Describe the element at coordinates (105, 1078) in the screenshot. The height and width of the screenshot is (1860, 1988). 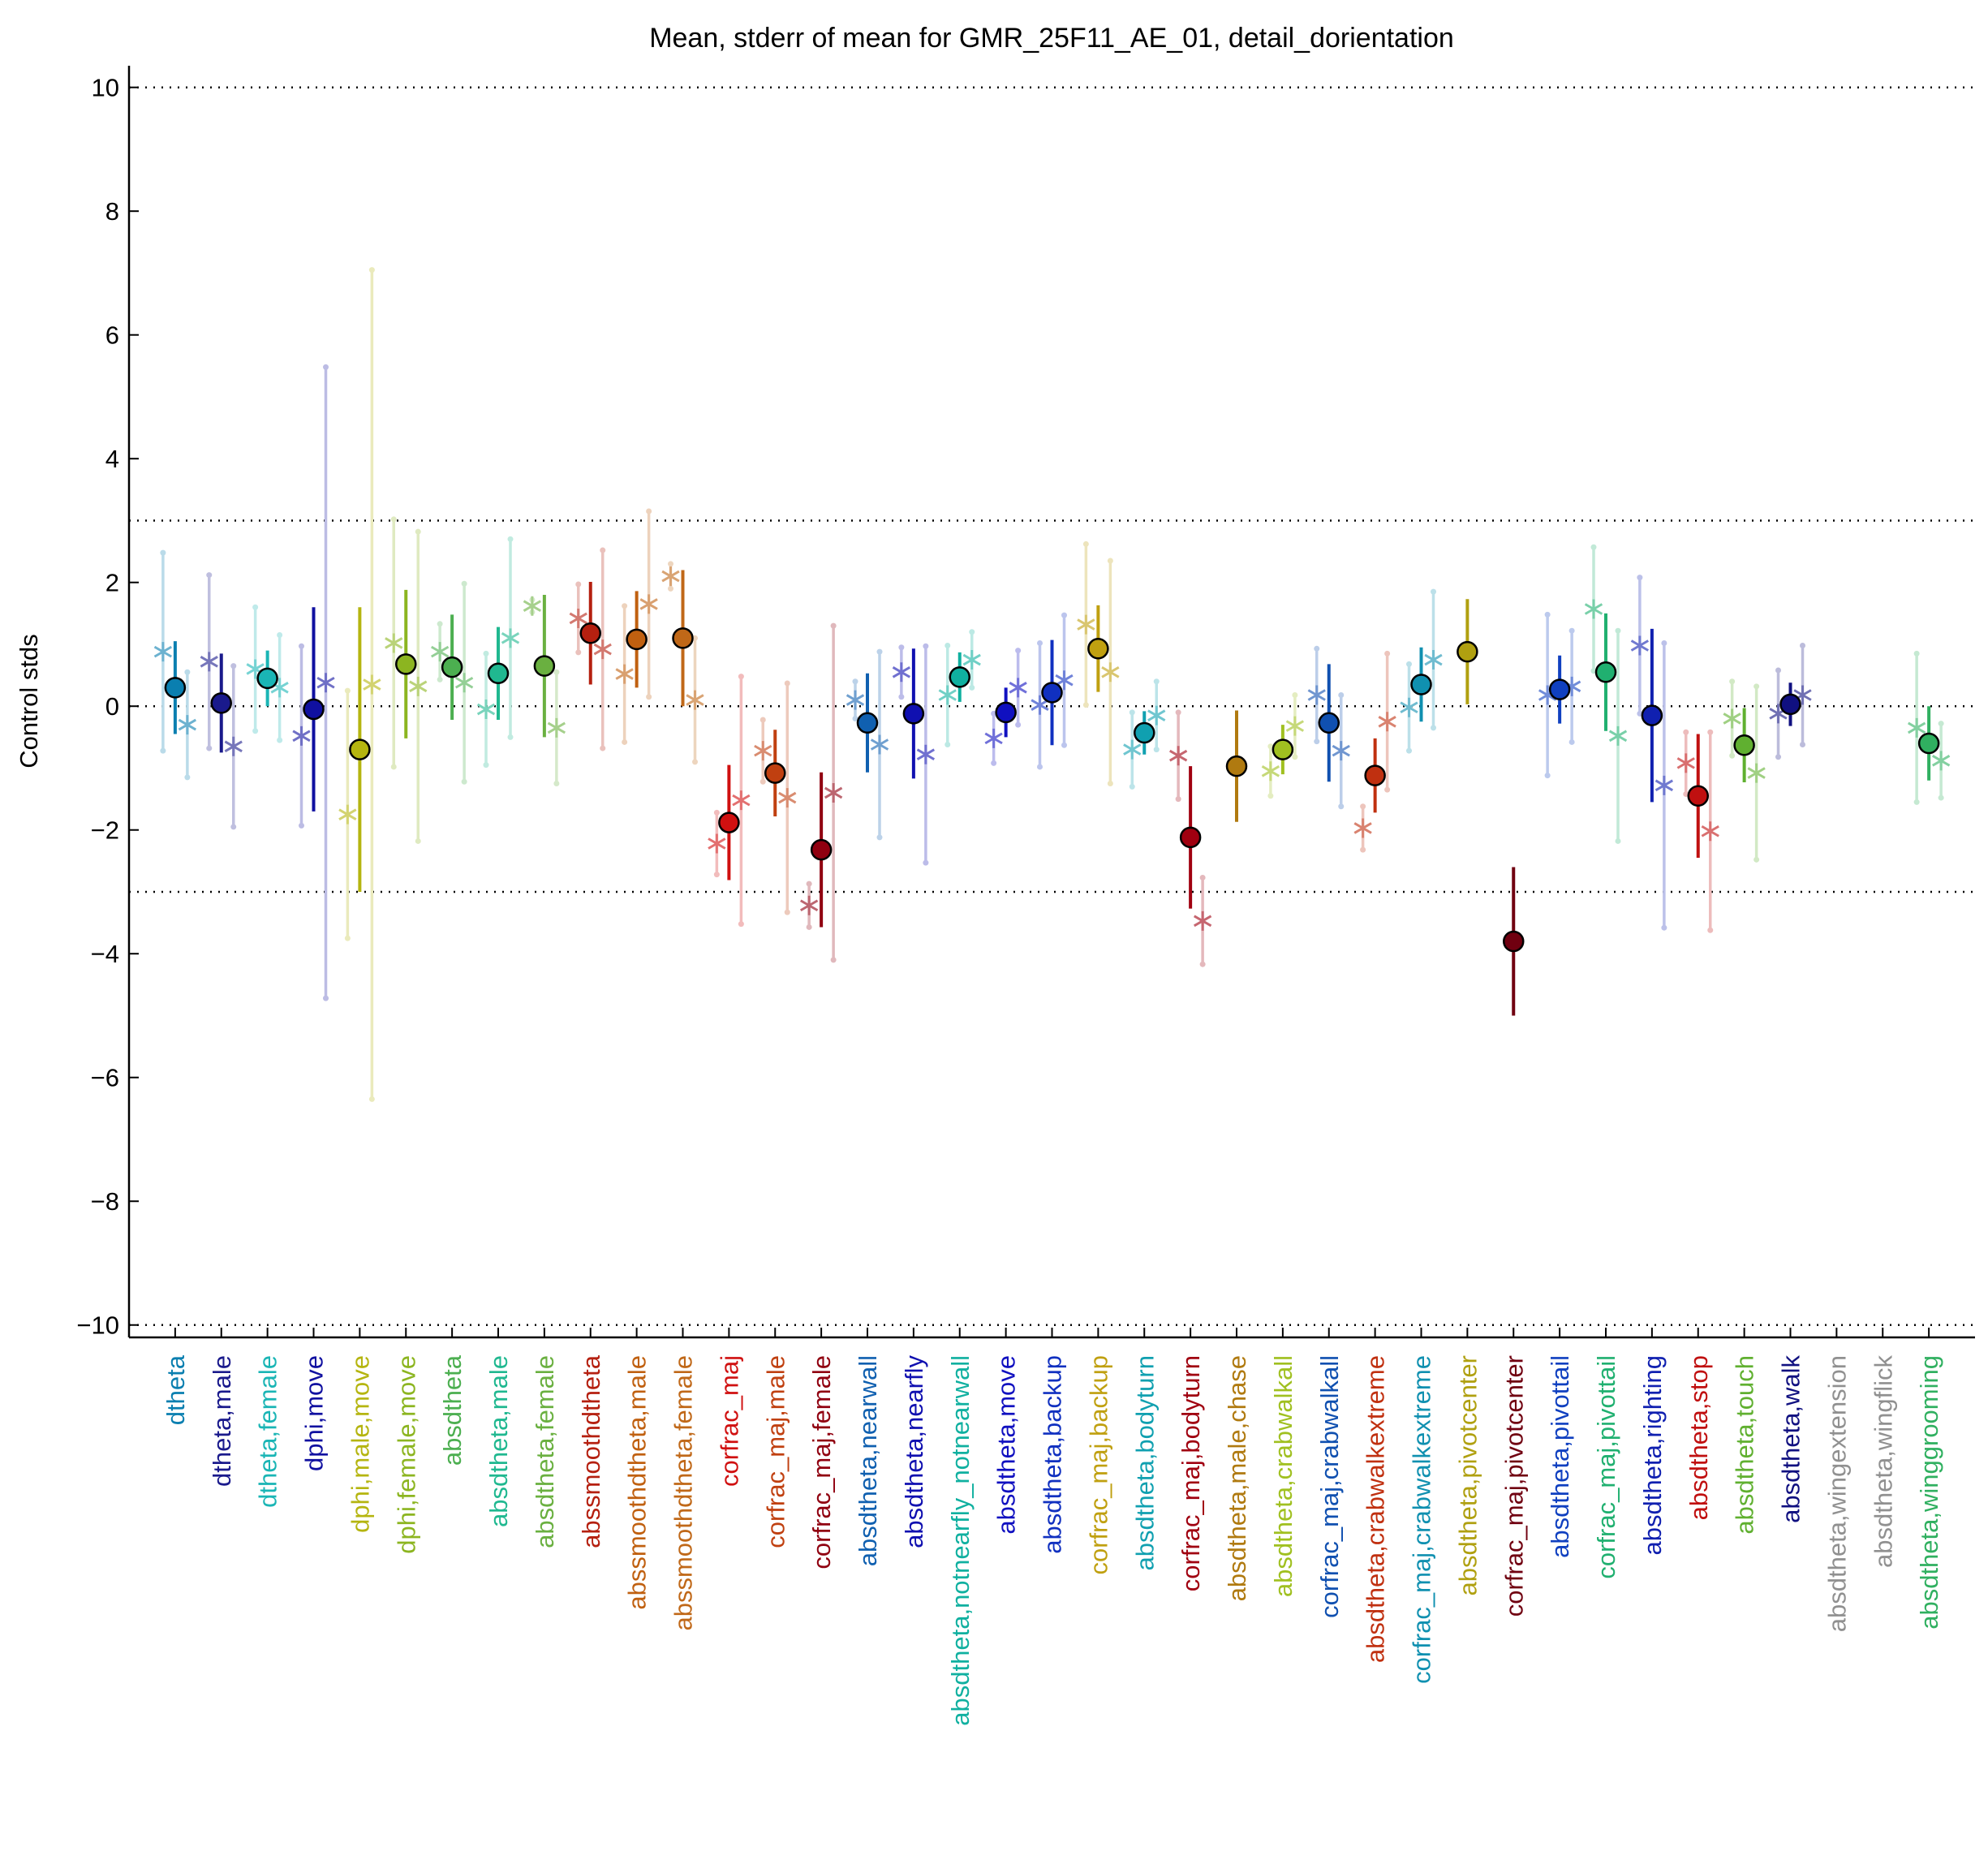
I see `y-tick-label: −6` at that location.